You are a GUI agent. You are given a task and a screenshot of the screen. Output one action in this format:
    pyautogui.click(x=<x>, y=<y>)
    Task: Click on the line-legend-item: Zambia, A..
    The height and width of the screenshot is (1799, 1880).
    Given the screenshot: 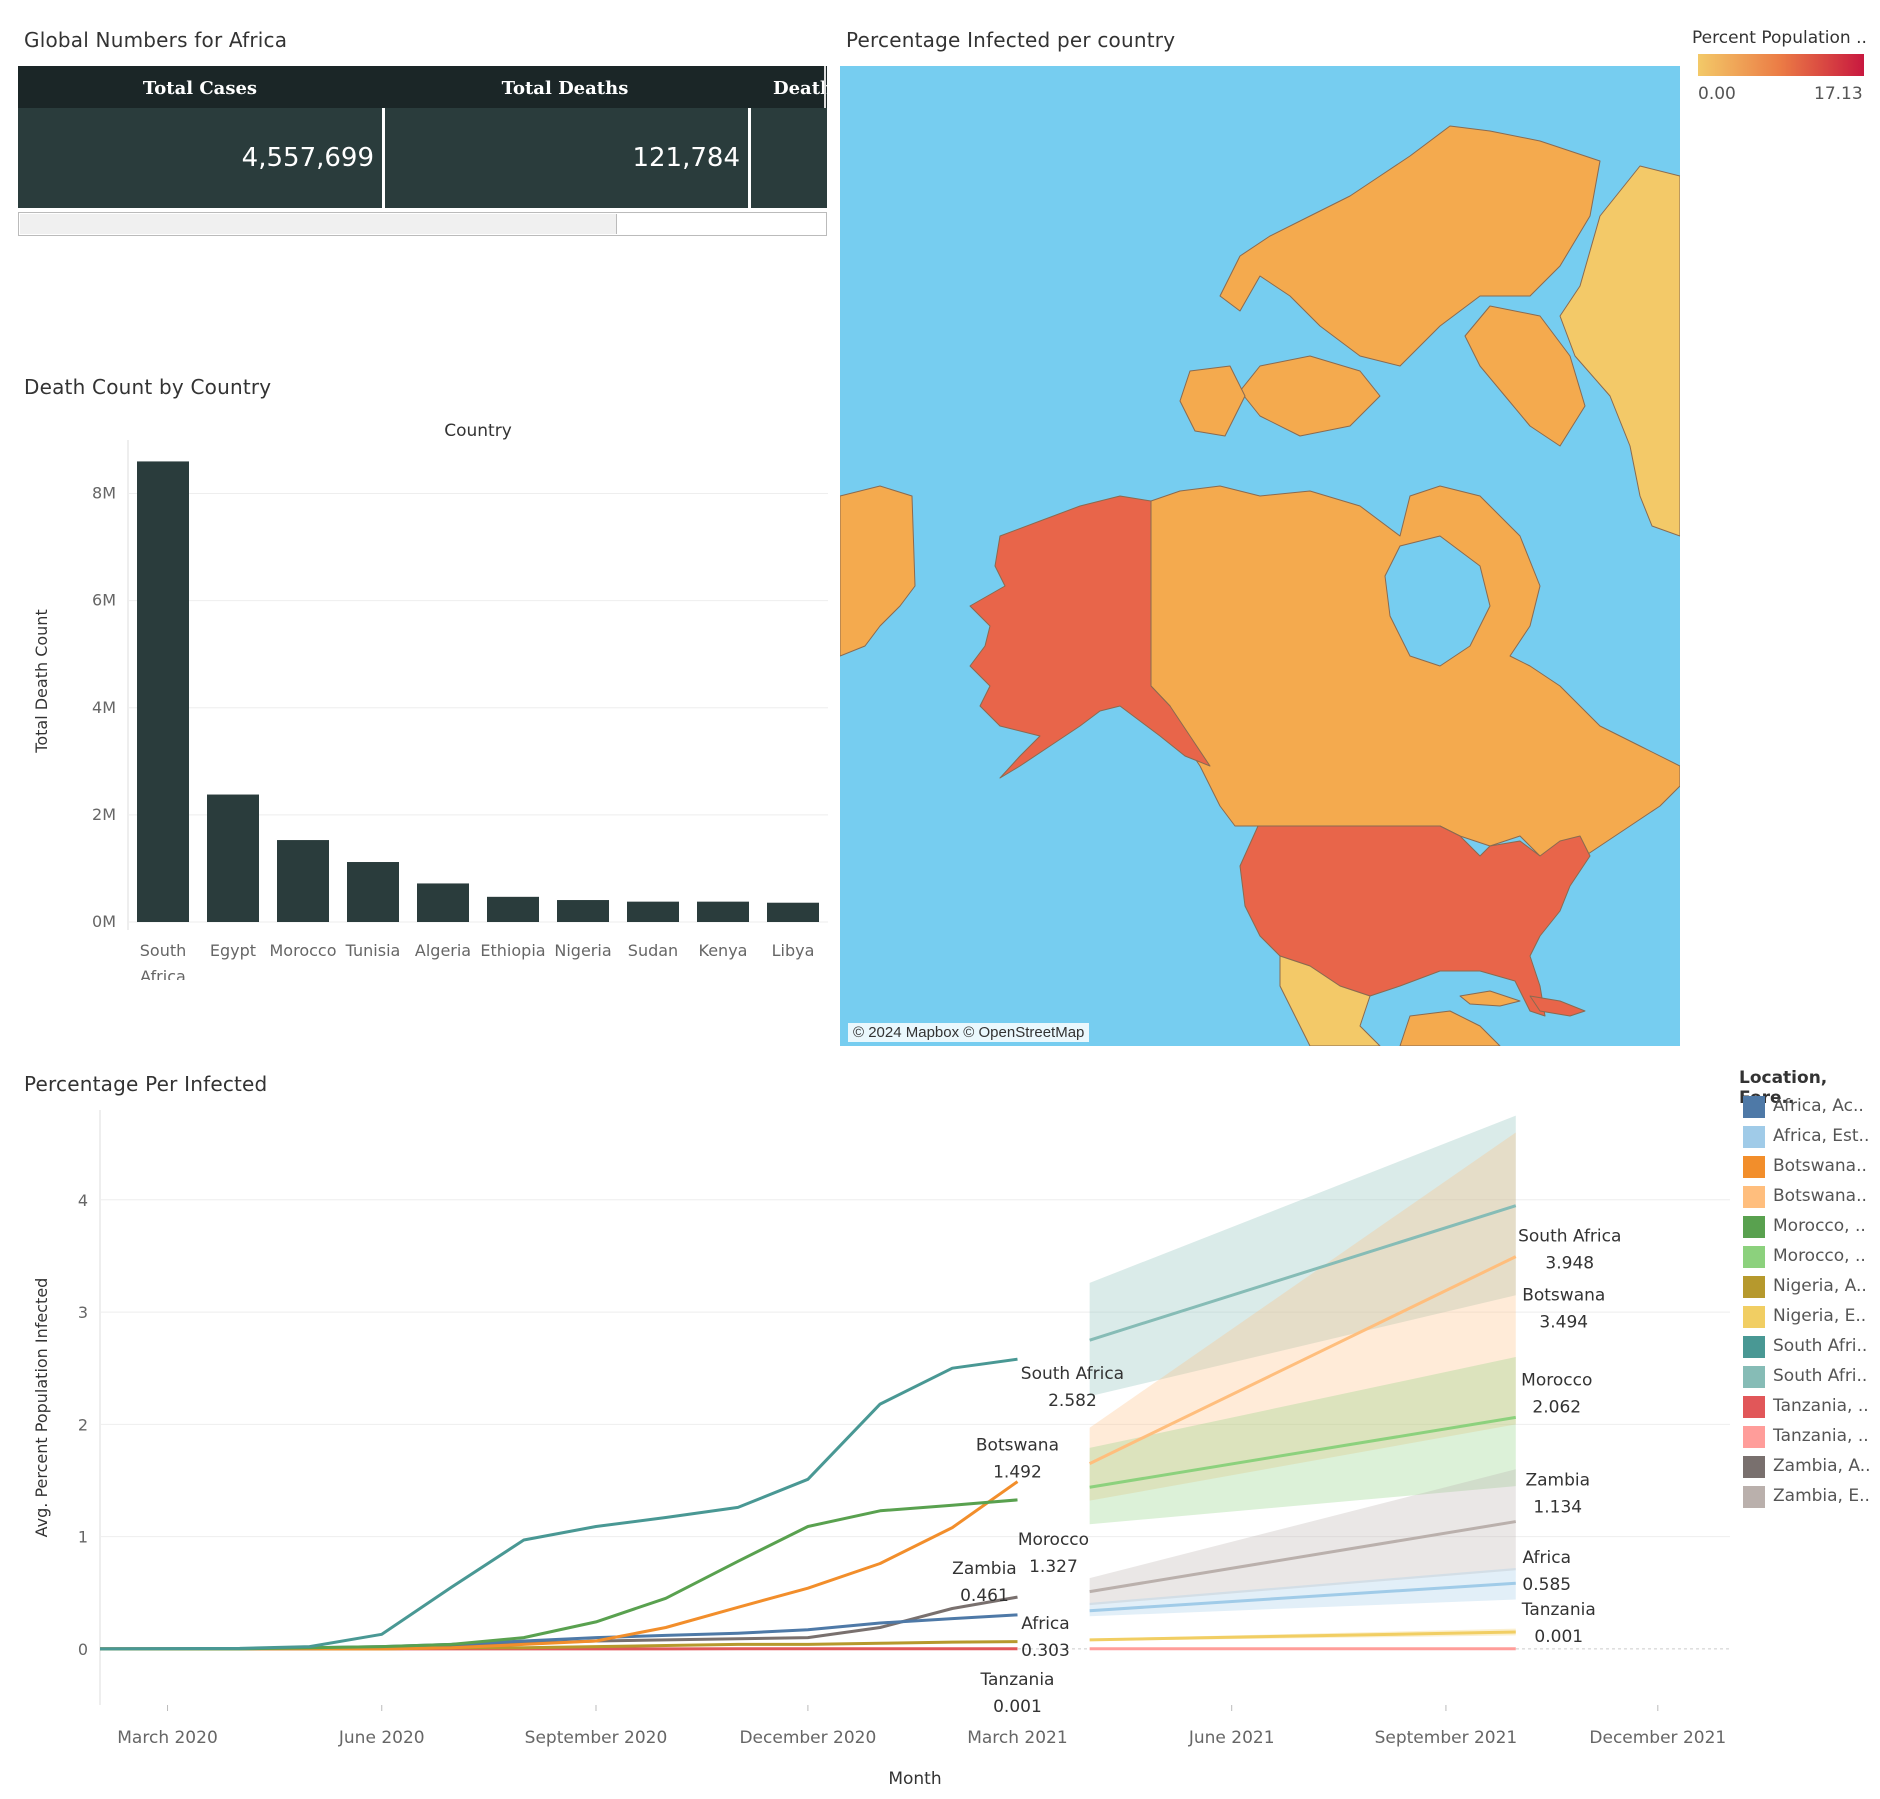 What is the action you would take?
    pyautogui.click(x=1807, y=1467)
    